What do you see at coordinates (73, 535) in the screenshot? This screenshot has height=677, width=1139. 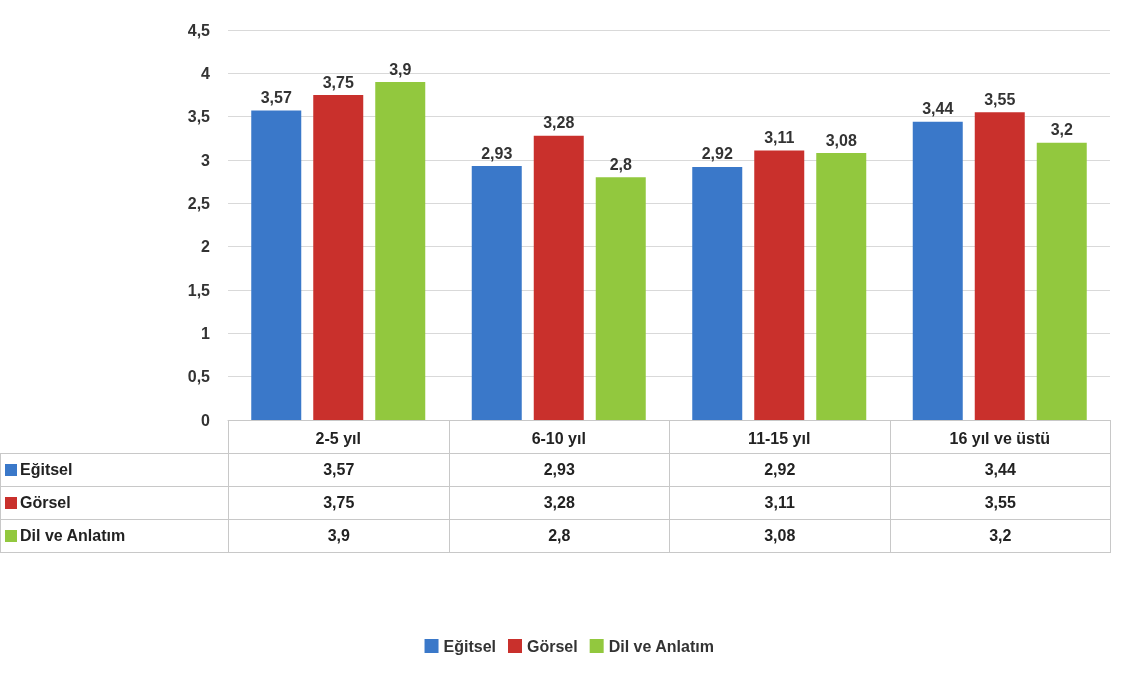 I see `text: Dil ve Anlatım` at bounding box center [73, 535].